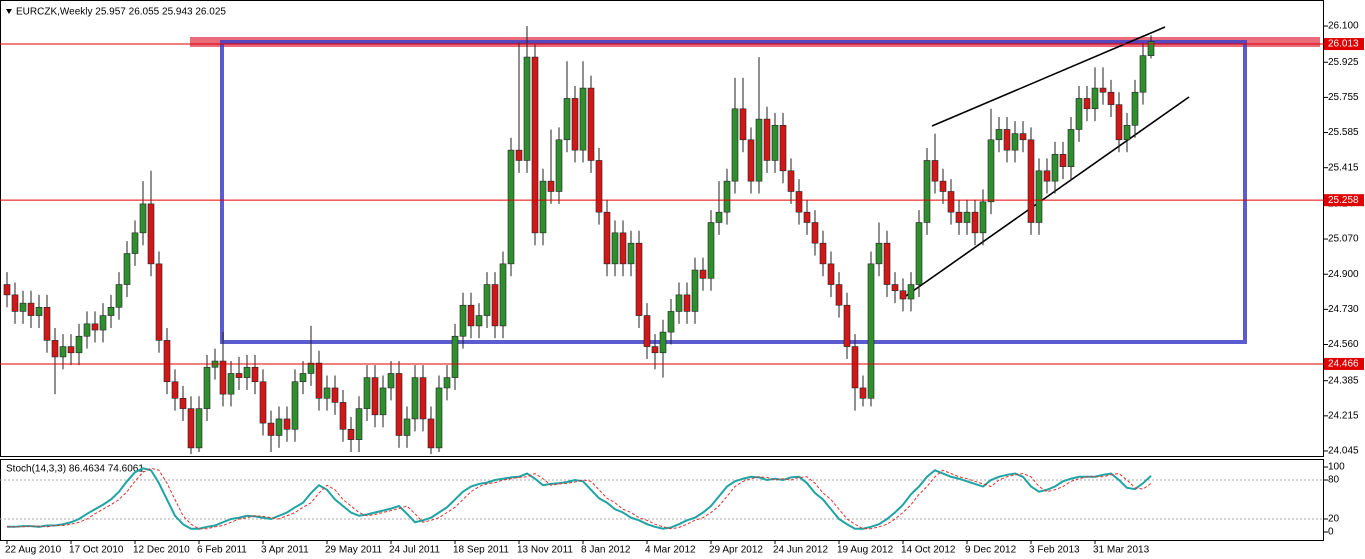  I want to click on level-label: 24.466, so click(1343, 364).